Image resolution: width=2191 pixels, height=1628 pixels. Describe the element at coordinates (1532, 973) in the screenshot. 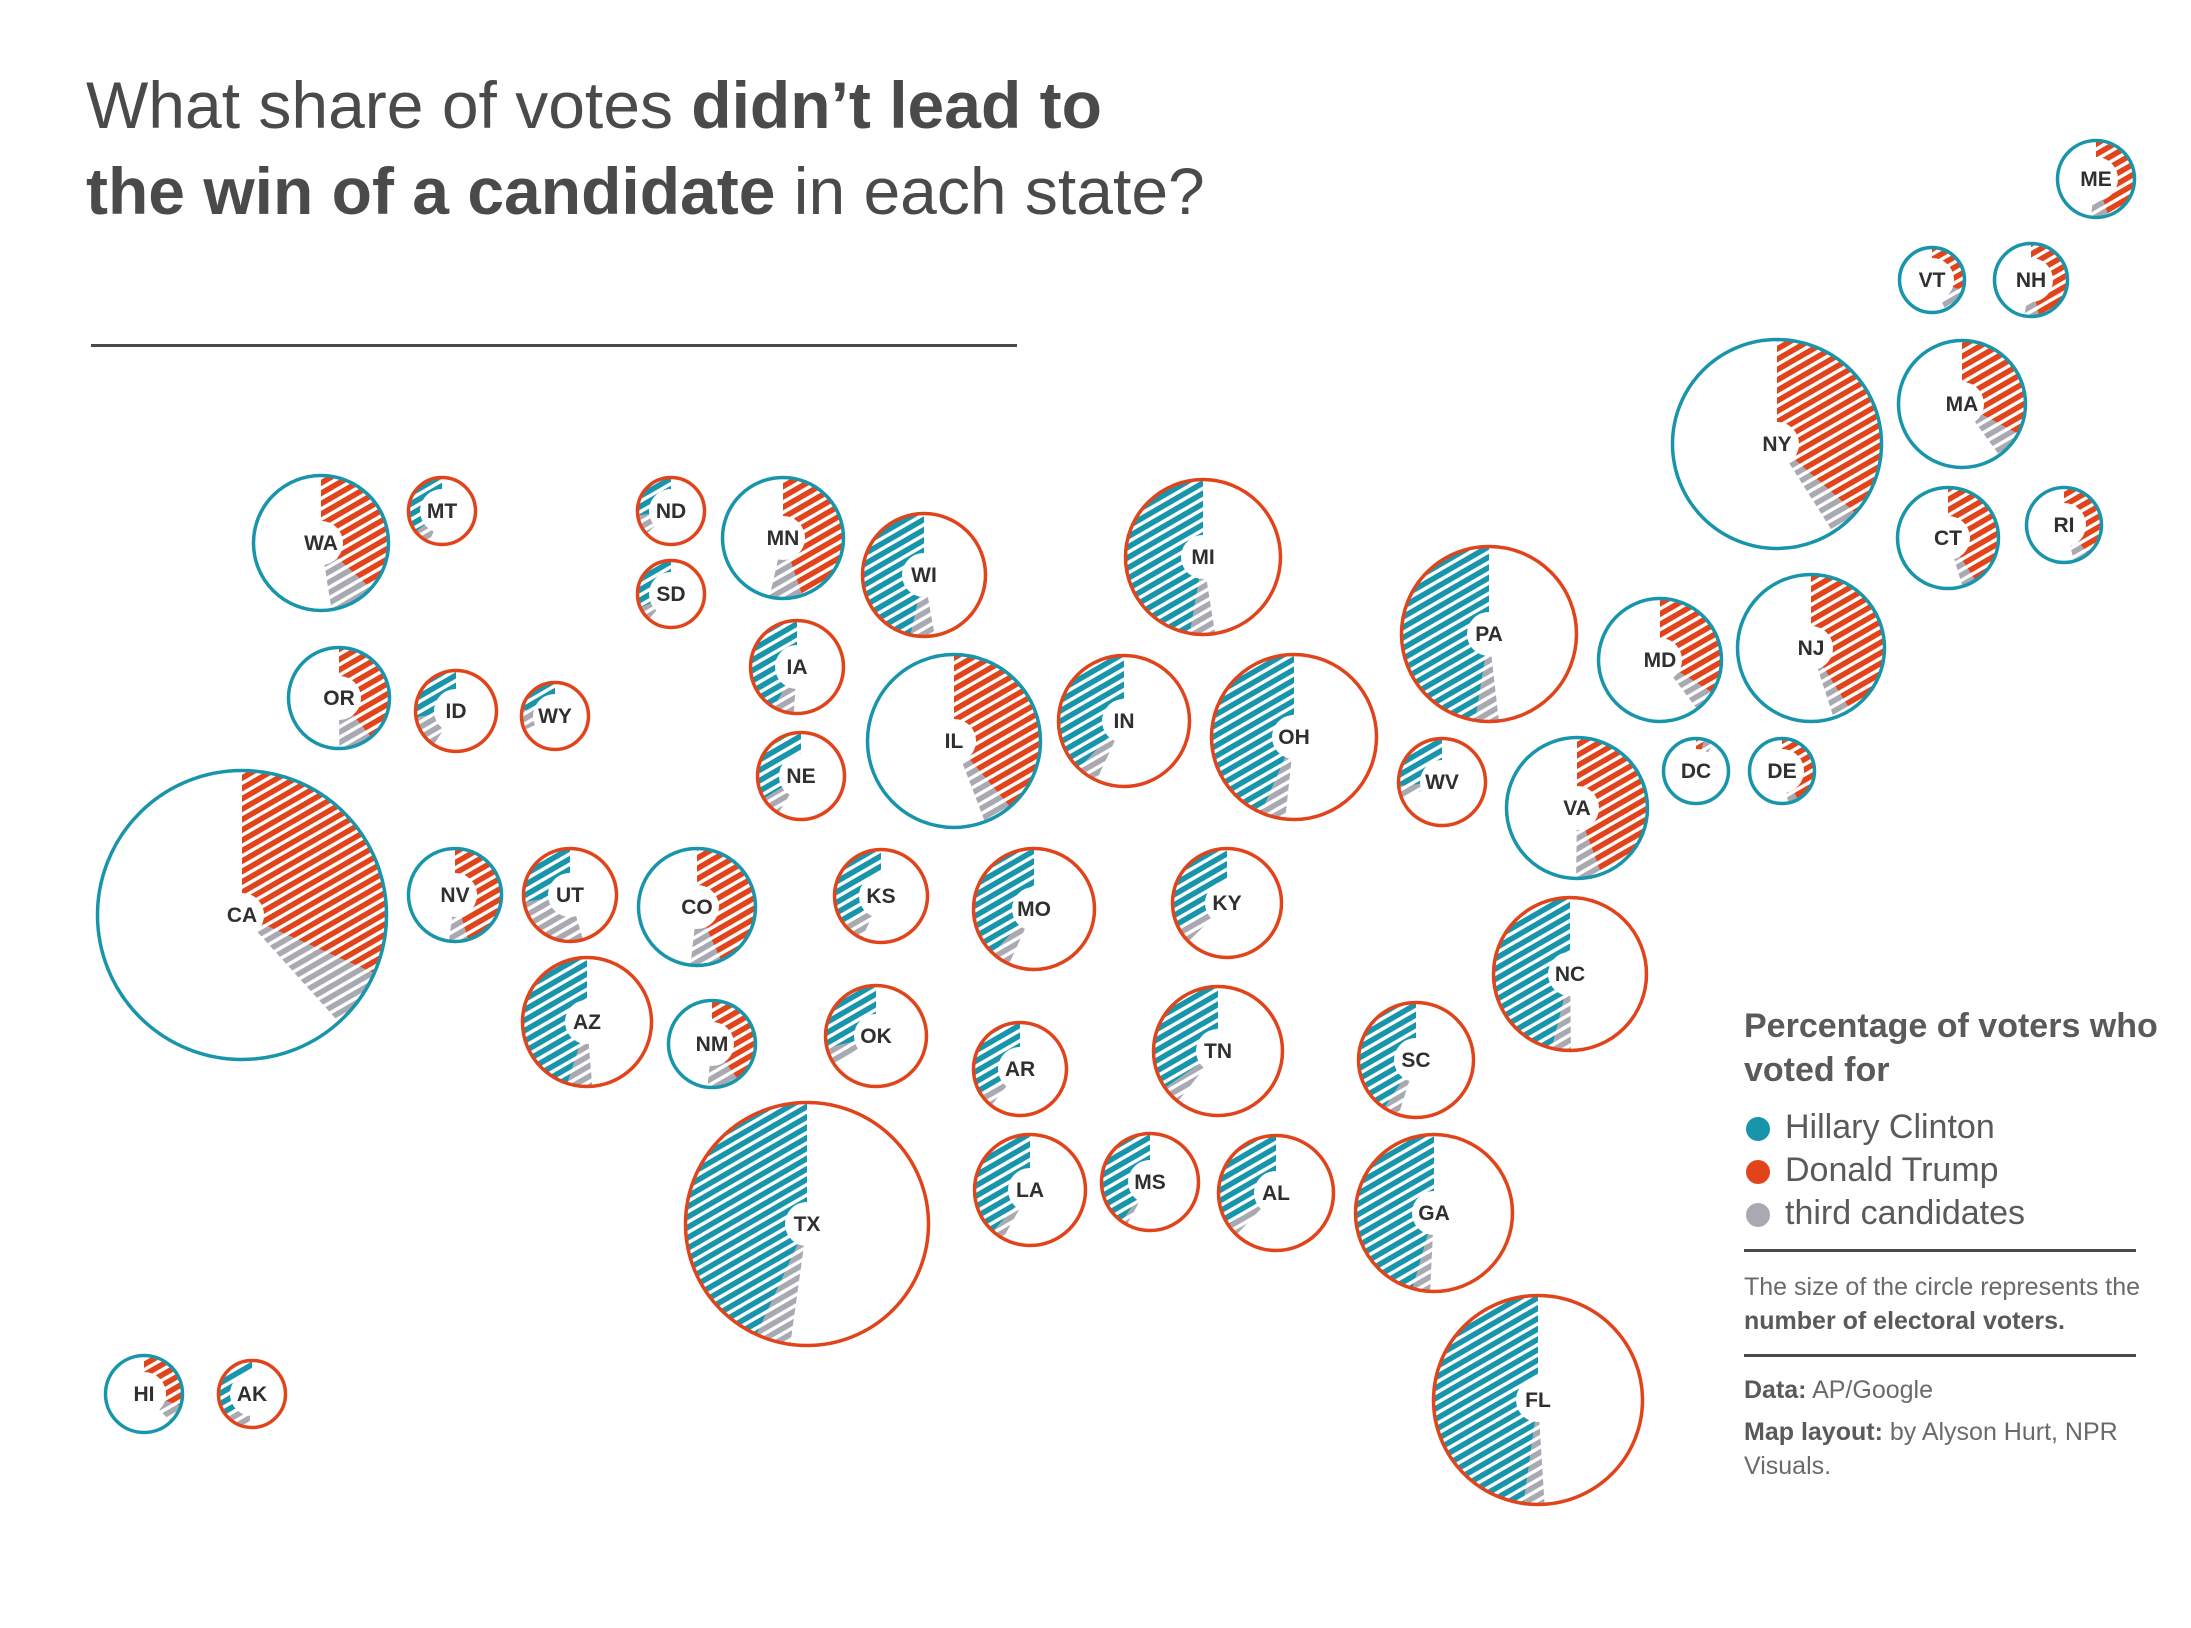

I see `wedge-clinton-nc` at that location.